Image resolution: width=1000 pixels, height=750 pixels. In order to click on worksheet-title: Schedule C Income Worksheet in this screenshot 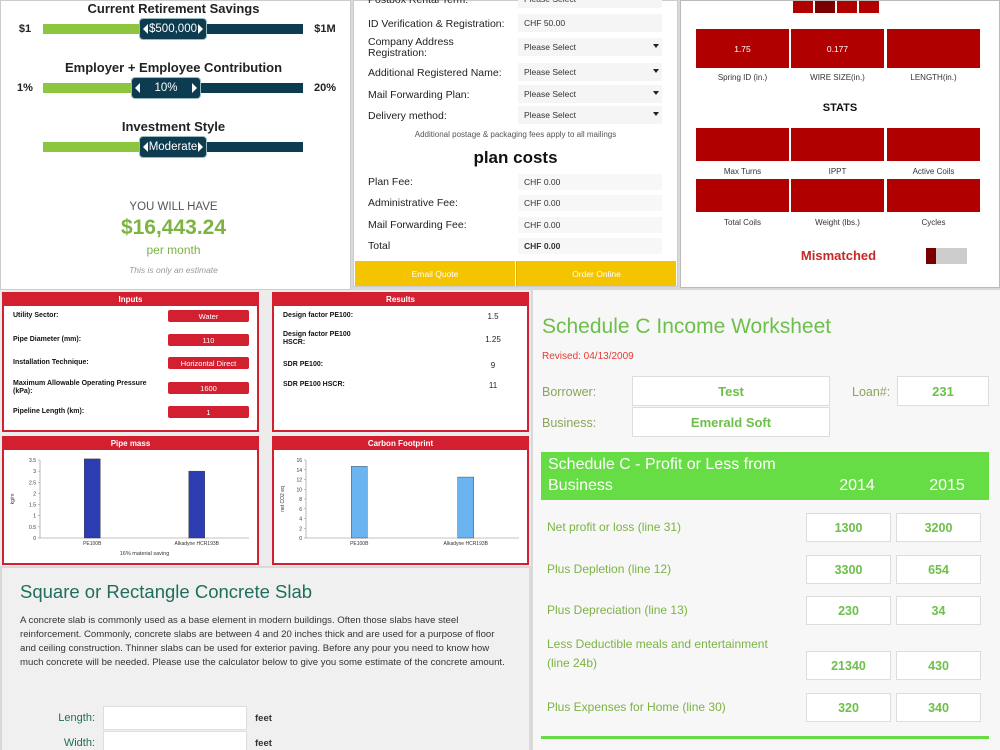, I will do `click(687, 326)`.